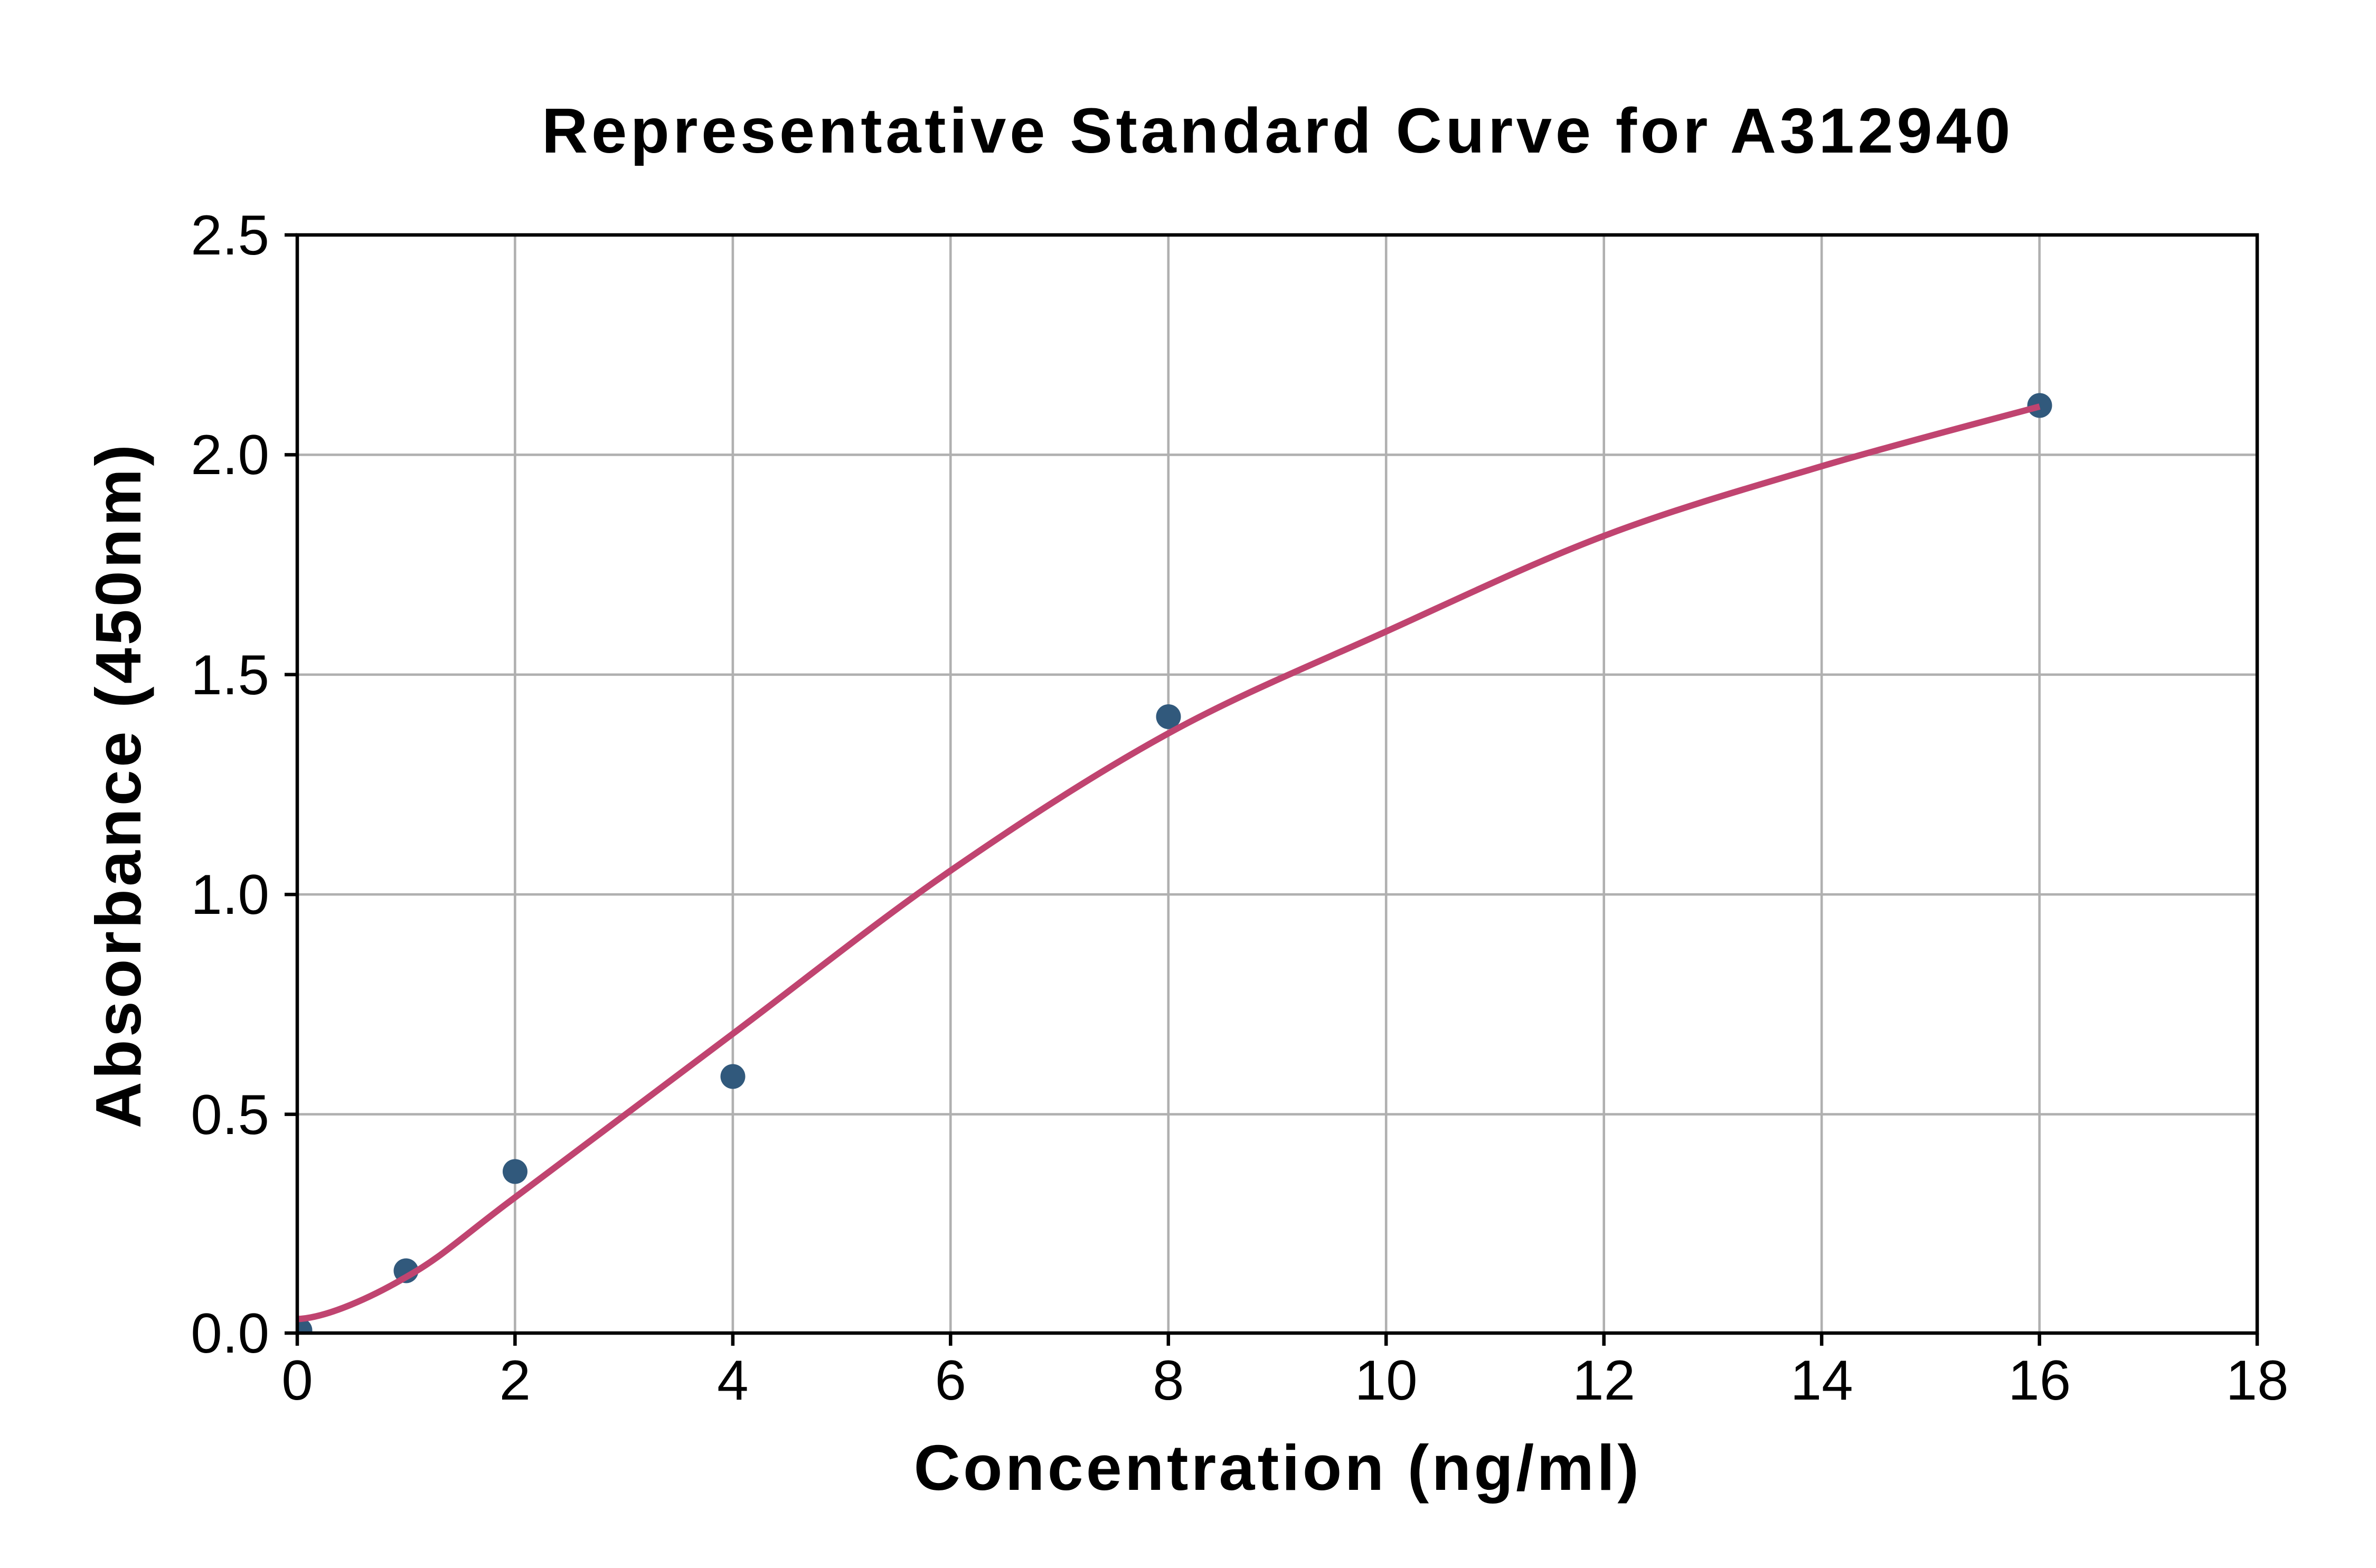 The image size is (2376, 1568). I want to click on svg-text: 2, so click(515, 1380).